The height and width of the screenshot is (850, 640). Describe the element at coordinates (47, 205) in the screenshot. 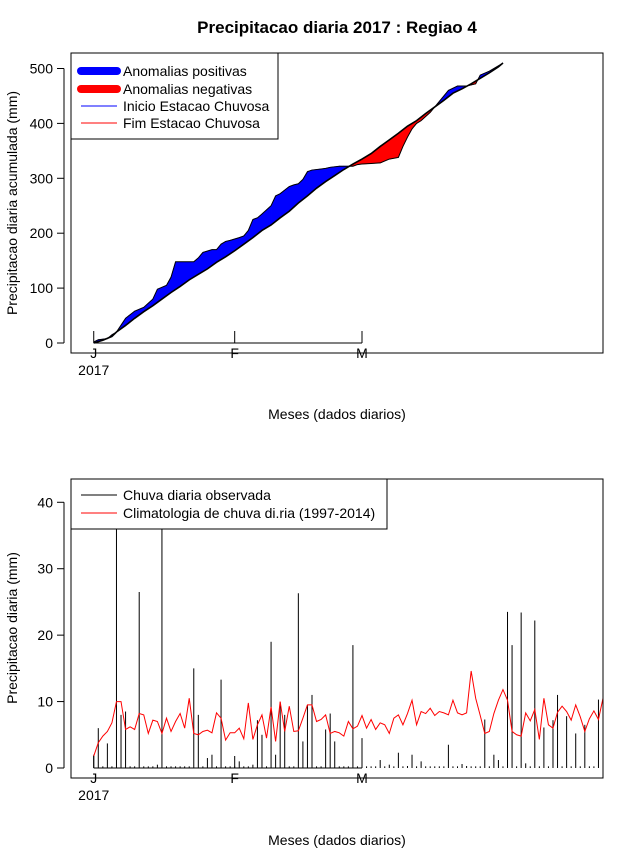

I see `y-axis: 0 100 200 300 400 500` at that location.